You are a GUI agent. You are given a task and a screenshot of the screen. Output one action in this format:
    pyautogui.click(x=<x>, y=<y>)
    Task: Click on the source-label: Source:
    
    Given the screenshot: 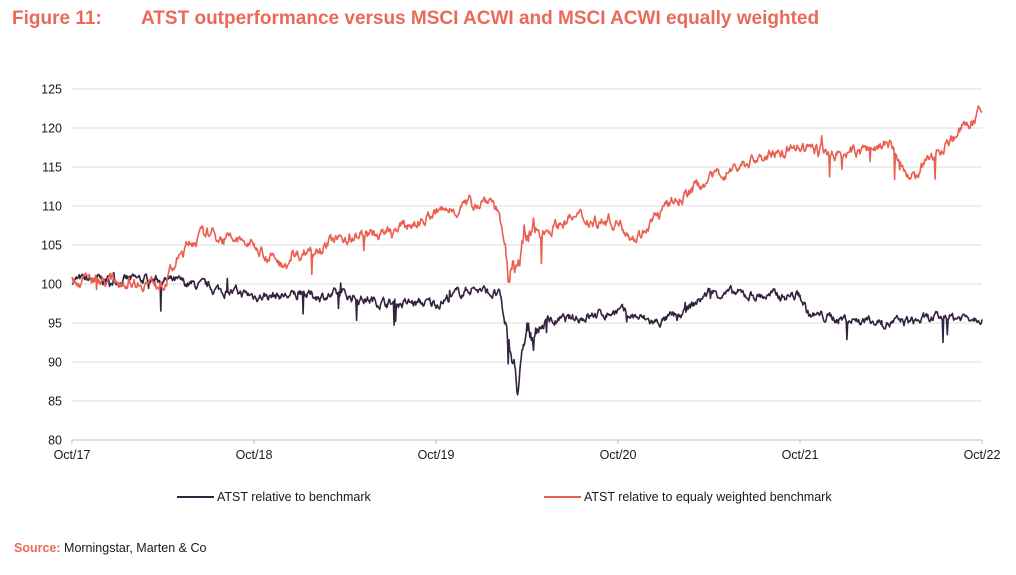 What is the action you would take?
    pyautogui.click(x=37, y=548)
    